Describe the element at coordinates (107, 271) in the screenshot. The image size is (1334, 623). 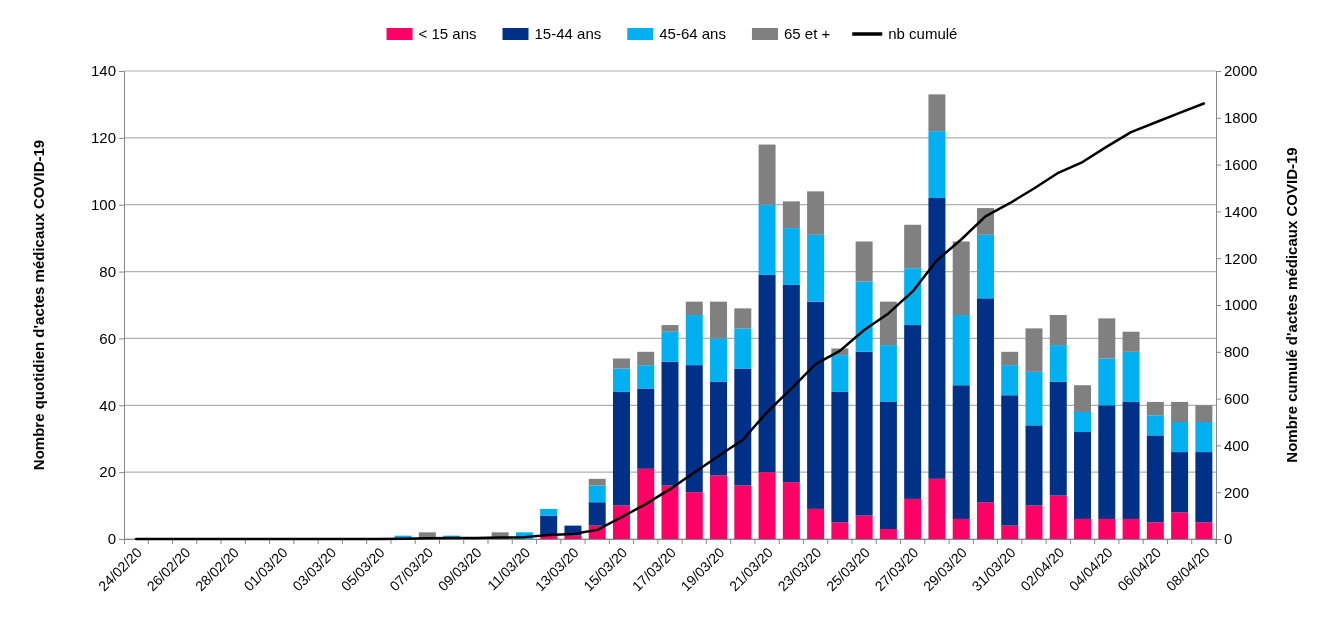
I see `y-tick-label: 80` at that location.